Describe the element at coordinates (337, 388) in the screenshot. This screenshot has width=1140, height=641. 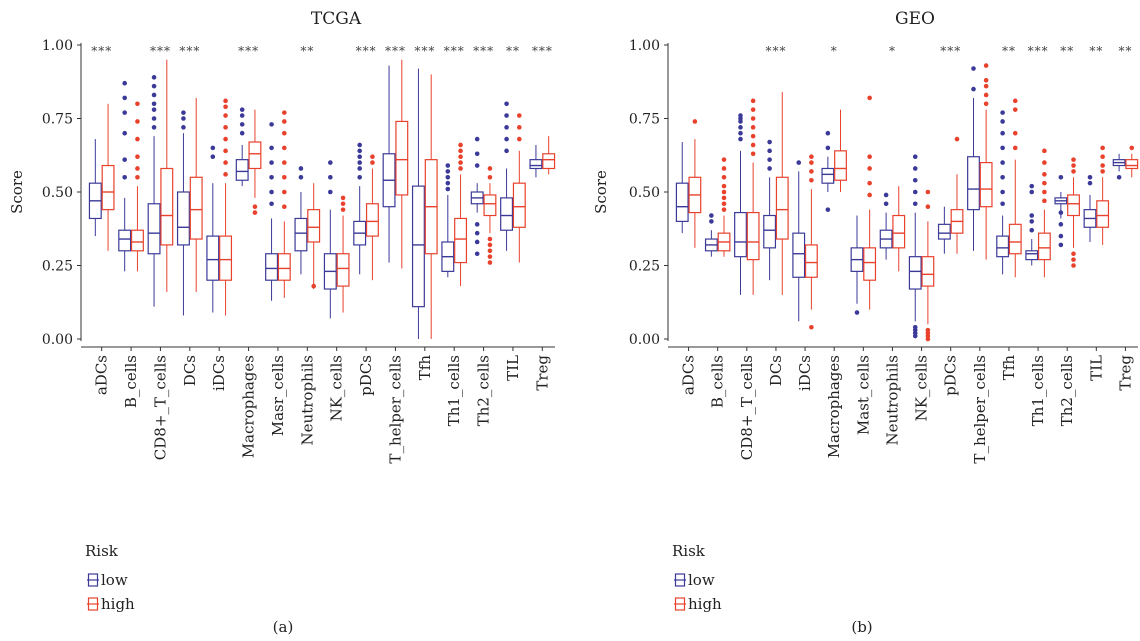
I see `x-tick-label: NK_cells` at that location.